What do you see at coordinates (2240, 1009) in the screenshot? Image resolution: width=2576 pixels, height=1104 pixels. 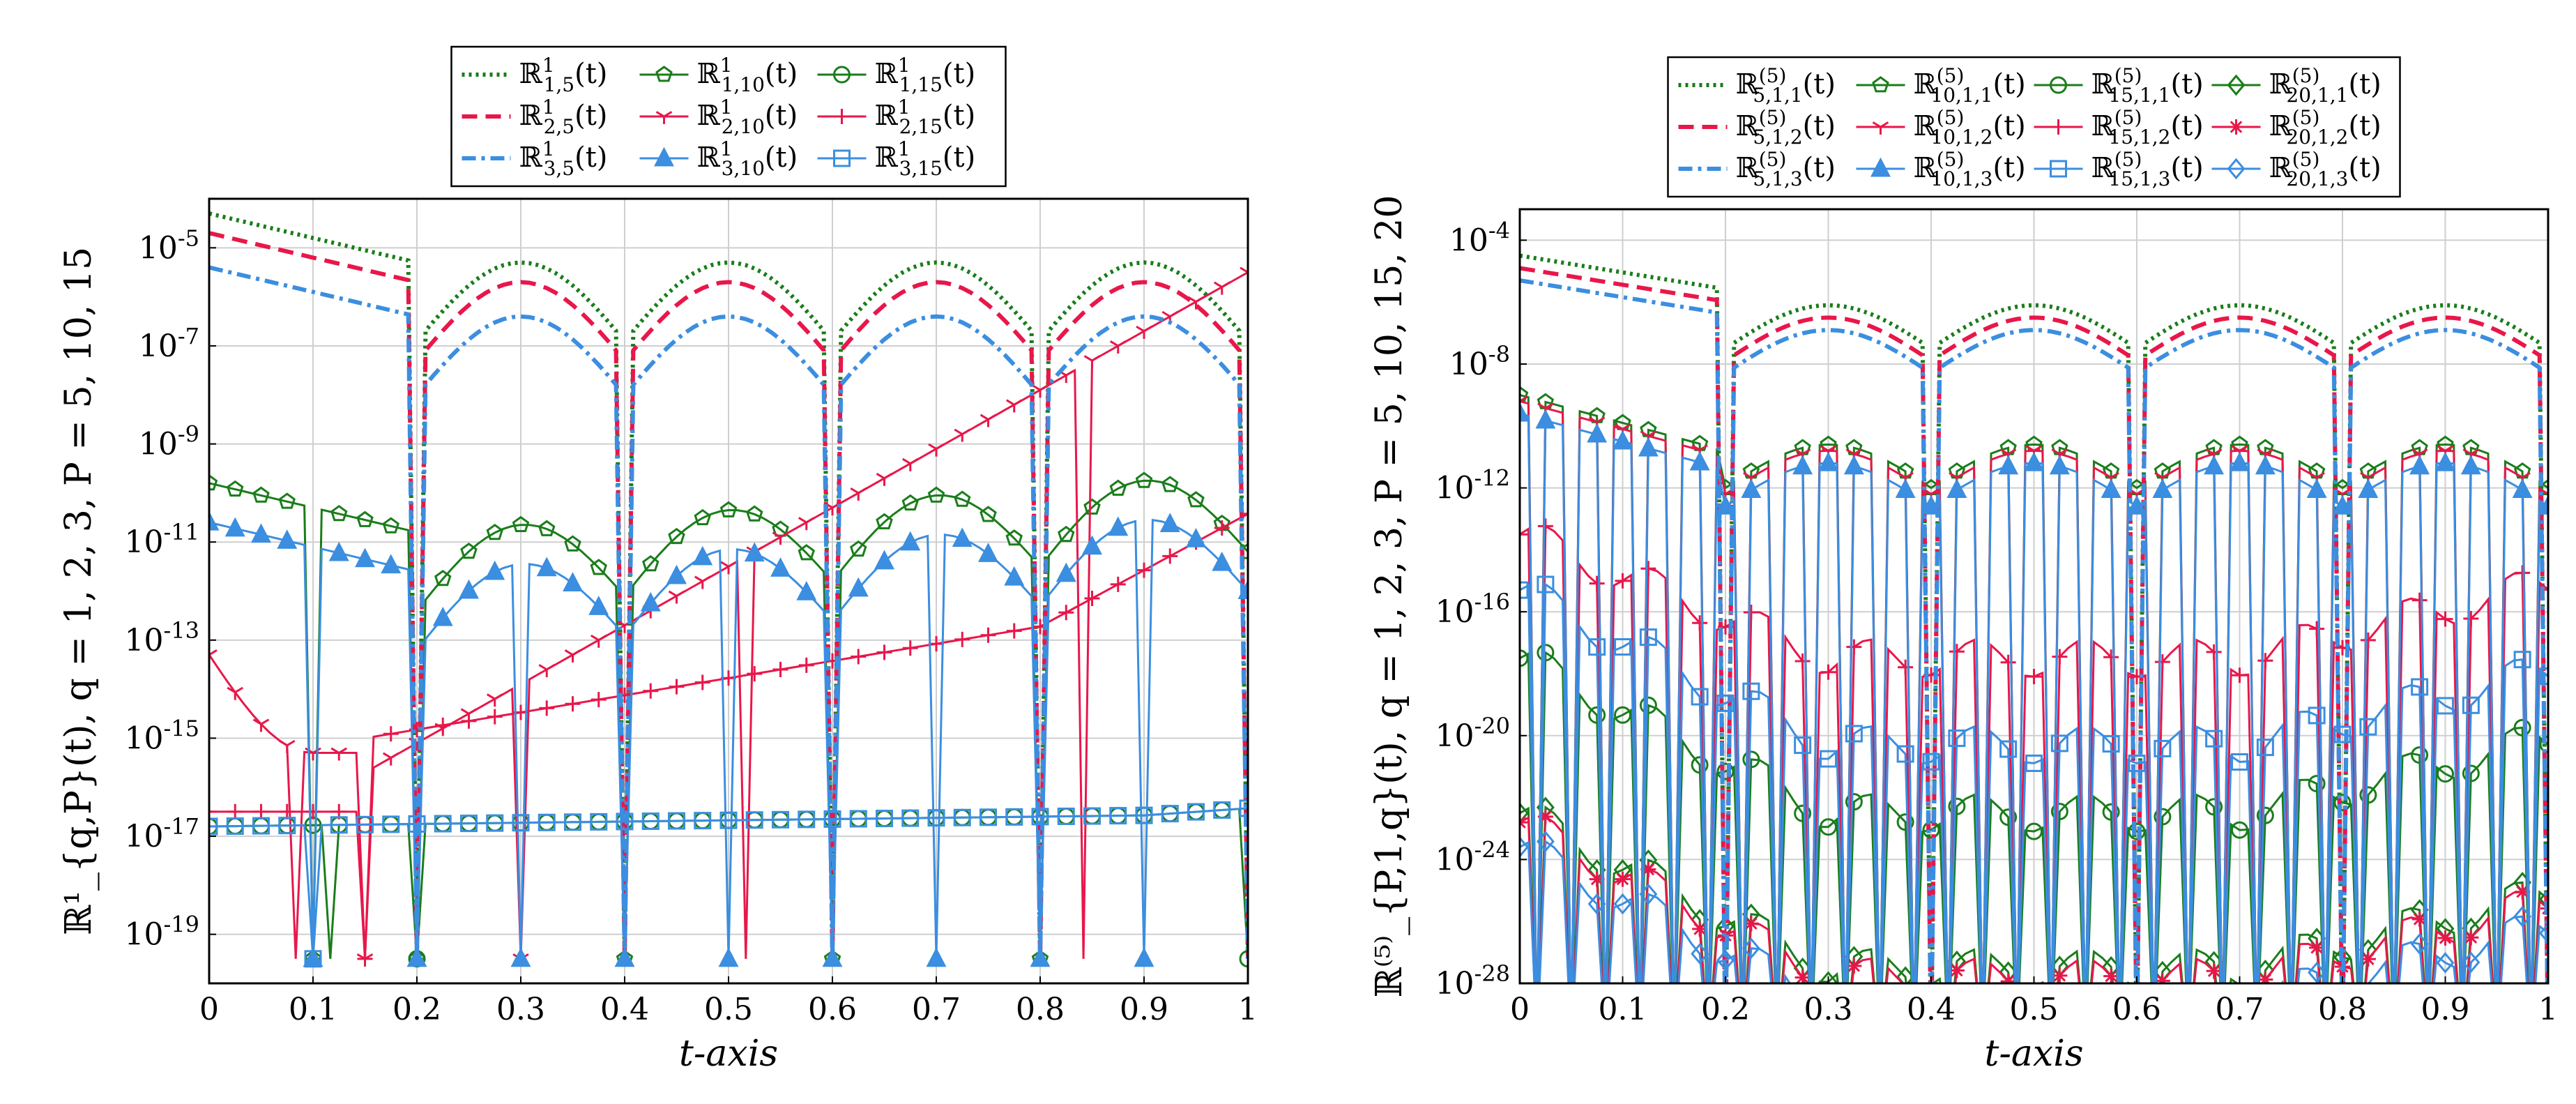 I see `x-tick-label: 0.7` at bounding box center [2240, 1009].